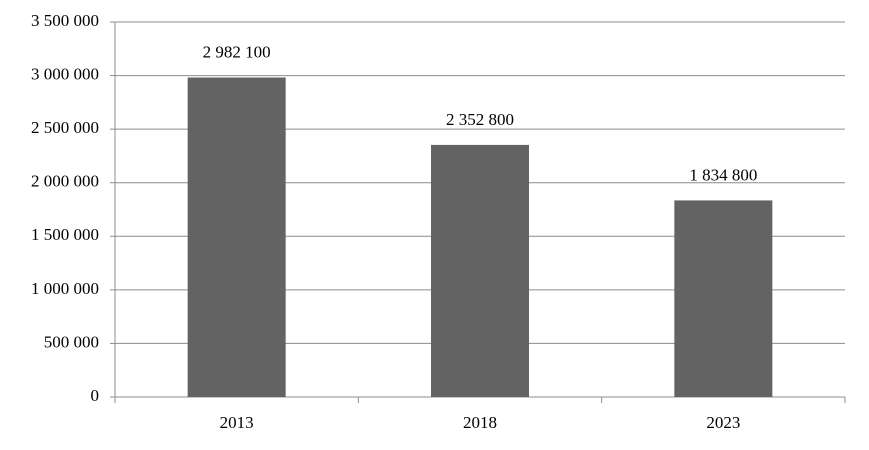 The height and width of the screenshot is (450, 869). Describe the element at coordinates (65, 73) in the screenshot. I see `y-tick-label: 3 000 000` at that location.